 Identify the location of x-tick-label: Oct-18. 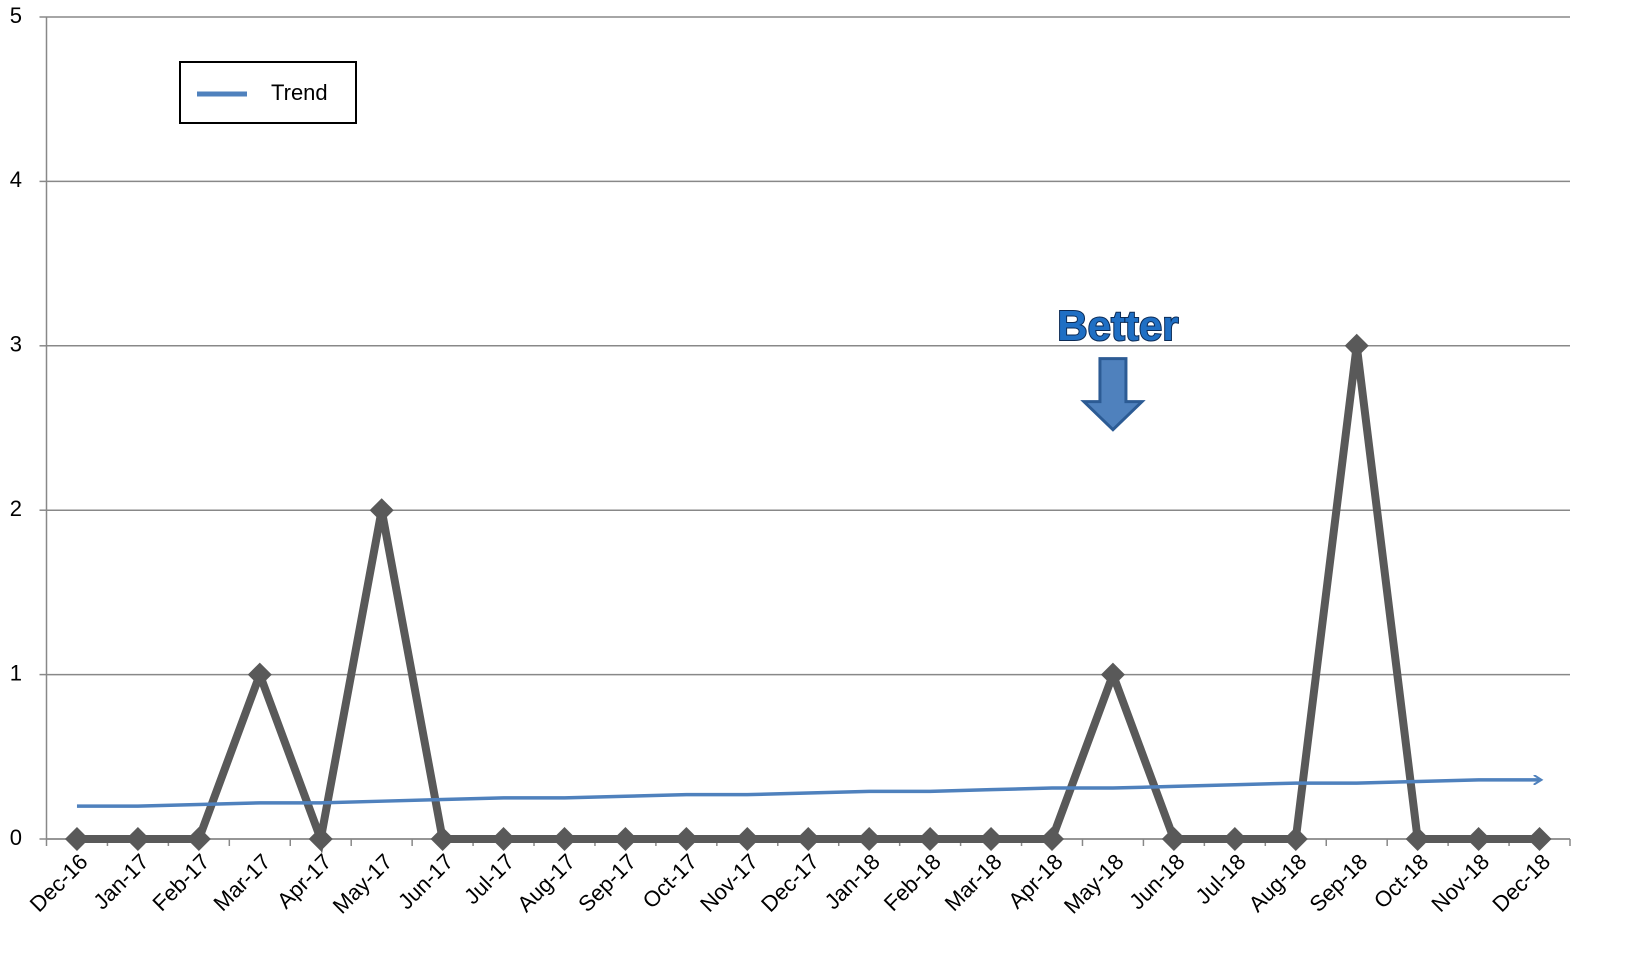
(1401, 881).